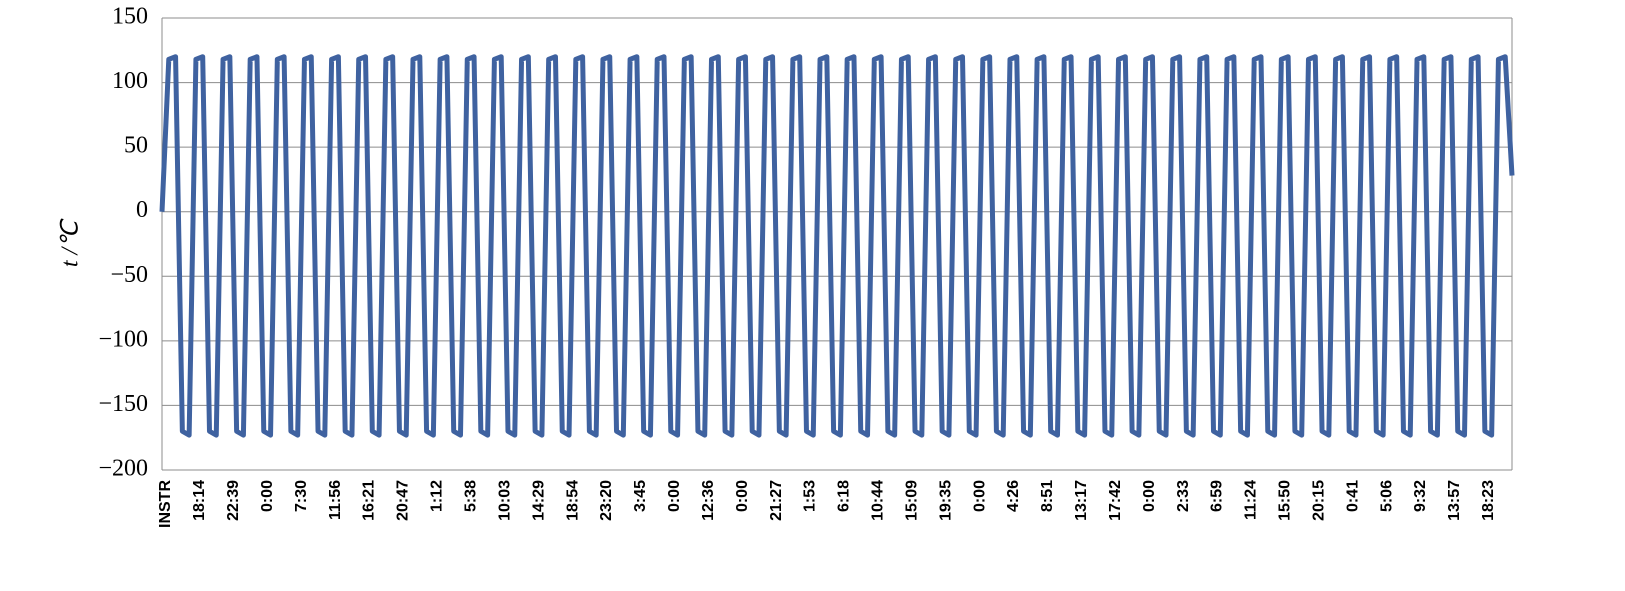 This screenshot has width=1625, height=591. What do you see at coordinates (1251, 500) in the screenshot?
I see `x-tick-label: 11:24` at bounding box center [1251, 500].